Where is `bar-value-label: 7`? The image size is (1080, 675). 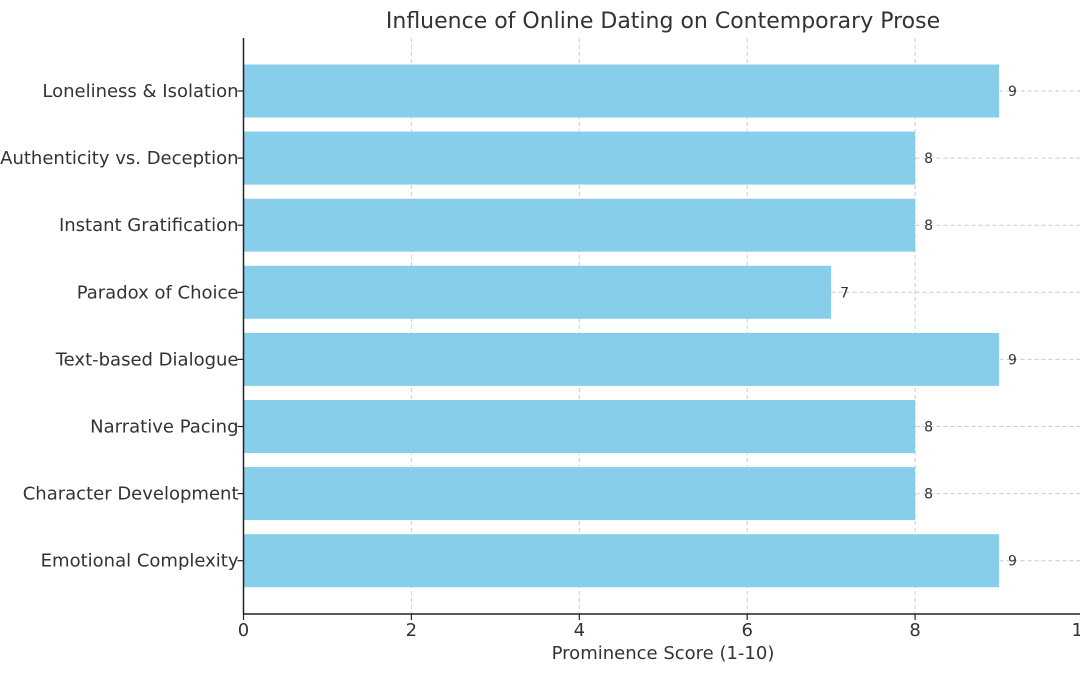
bar-value-label: 7 is located at coordinates (844, 293).